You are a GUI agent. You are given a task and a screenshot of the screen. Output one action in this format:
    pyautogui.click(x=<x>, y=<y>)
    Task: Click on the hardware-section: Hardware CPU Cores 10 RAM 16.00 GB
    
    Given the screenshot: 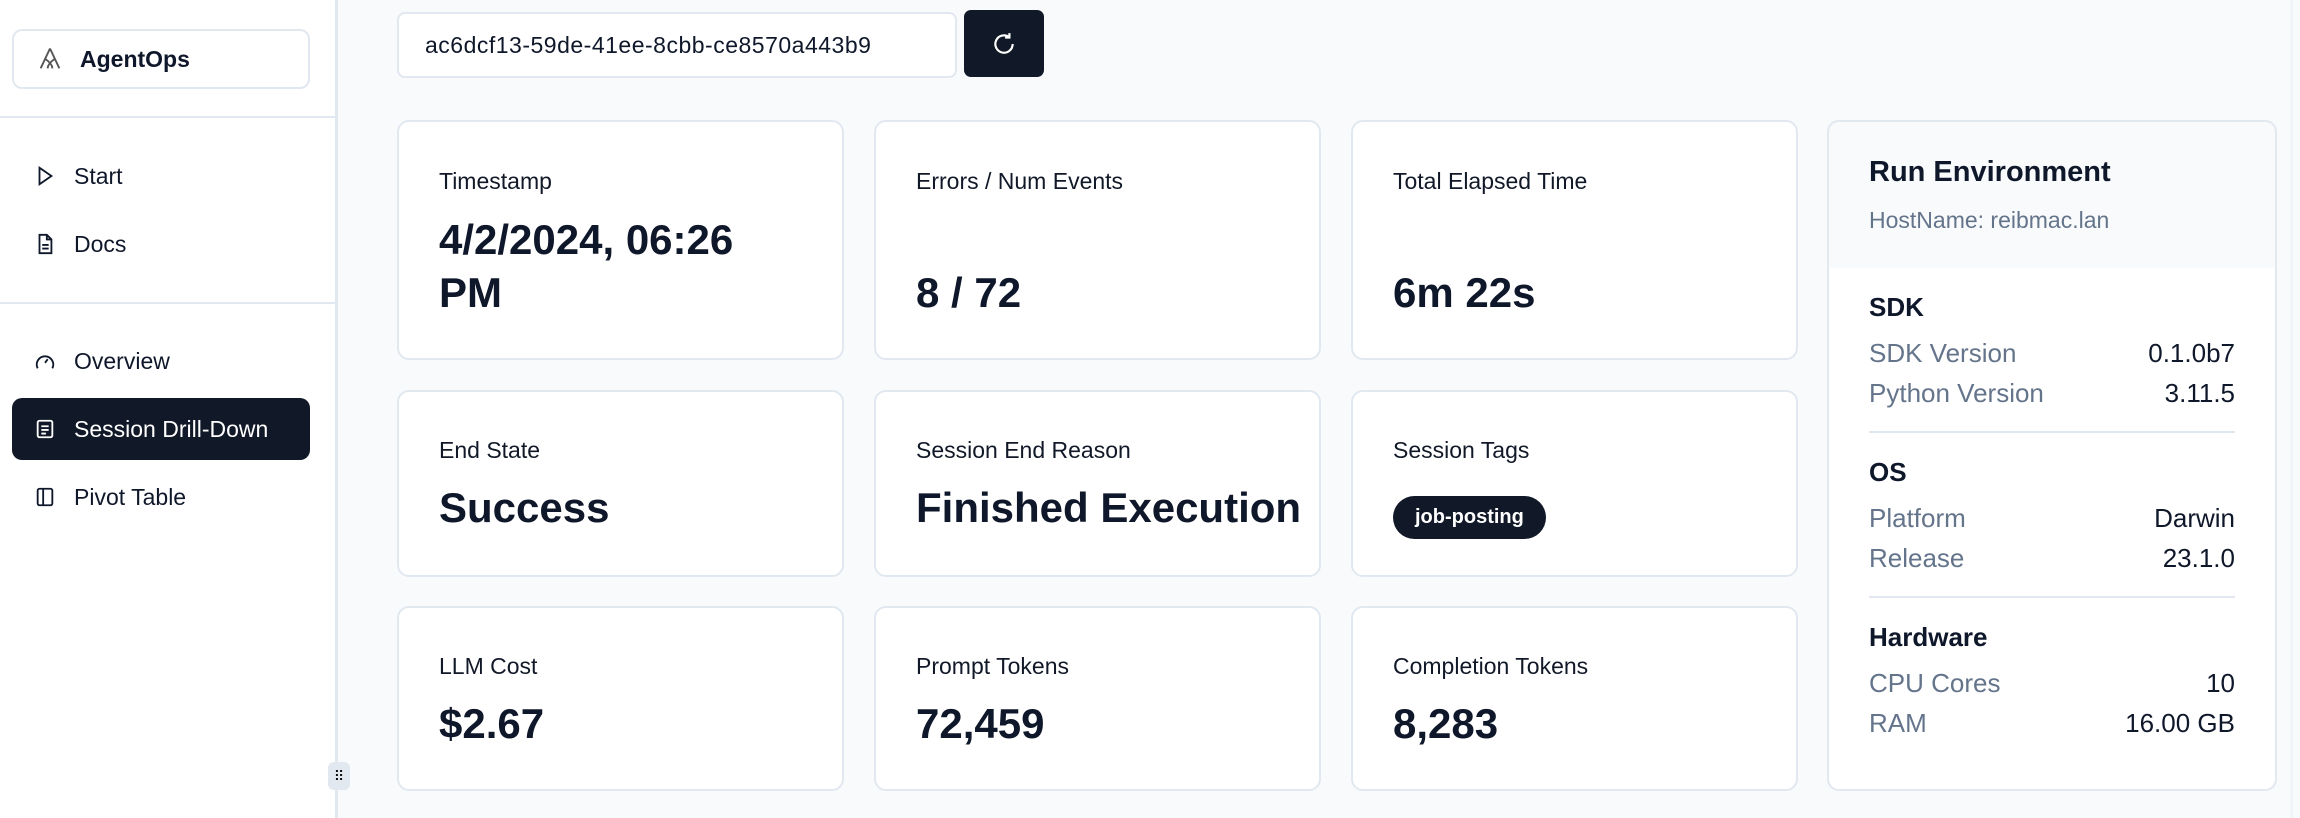 What is the action you would take?
    pyautogui.click(x=2052, y=682)
    